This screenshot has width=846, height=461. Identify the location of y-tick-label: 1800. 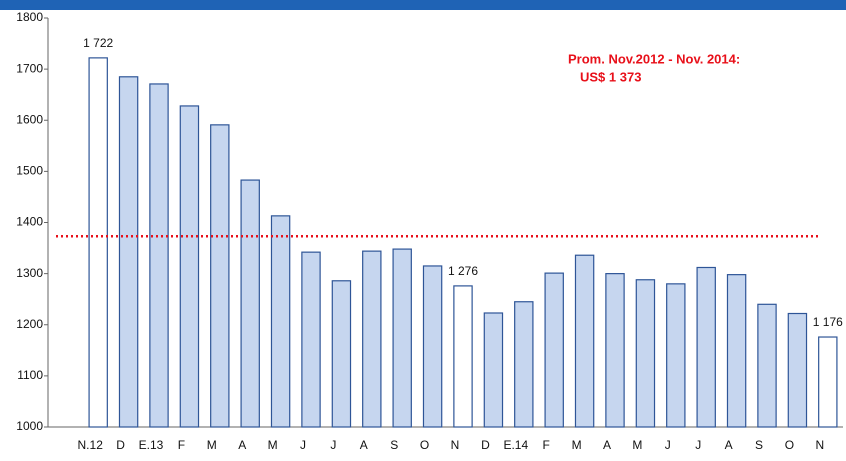
(29, 17).